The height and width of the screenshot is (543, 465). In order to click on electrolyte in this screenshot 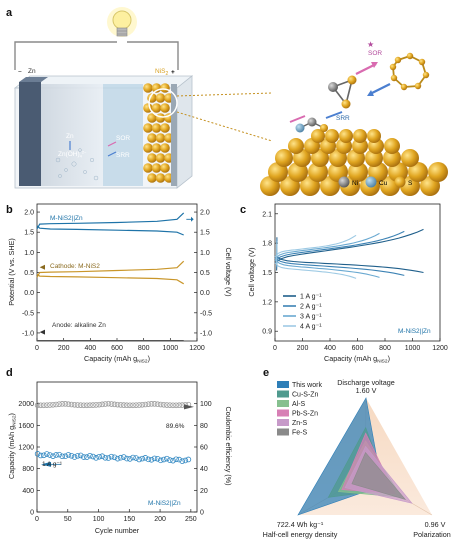, I will do `click(123, 135)`.